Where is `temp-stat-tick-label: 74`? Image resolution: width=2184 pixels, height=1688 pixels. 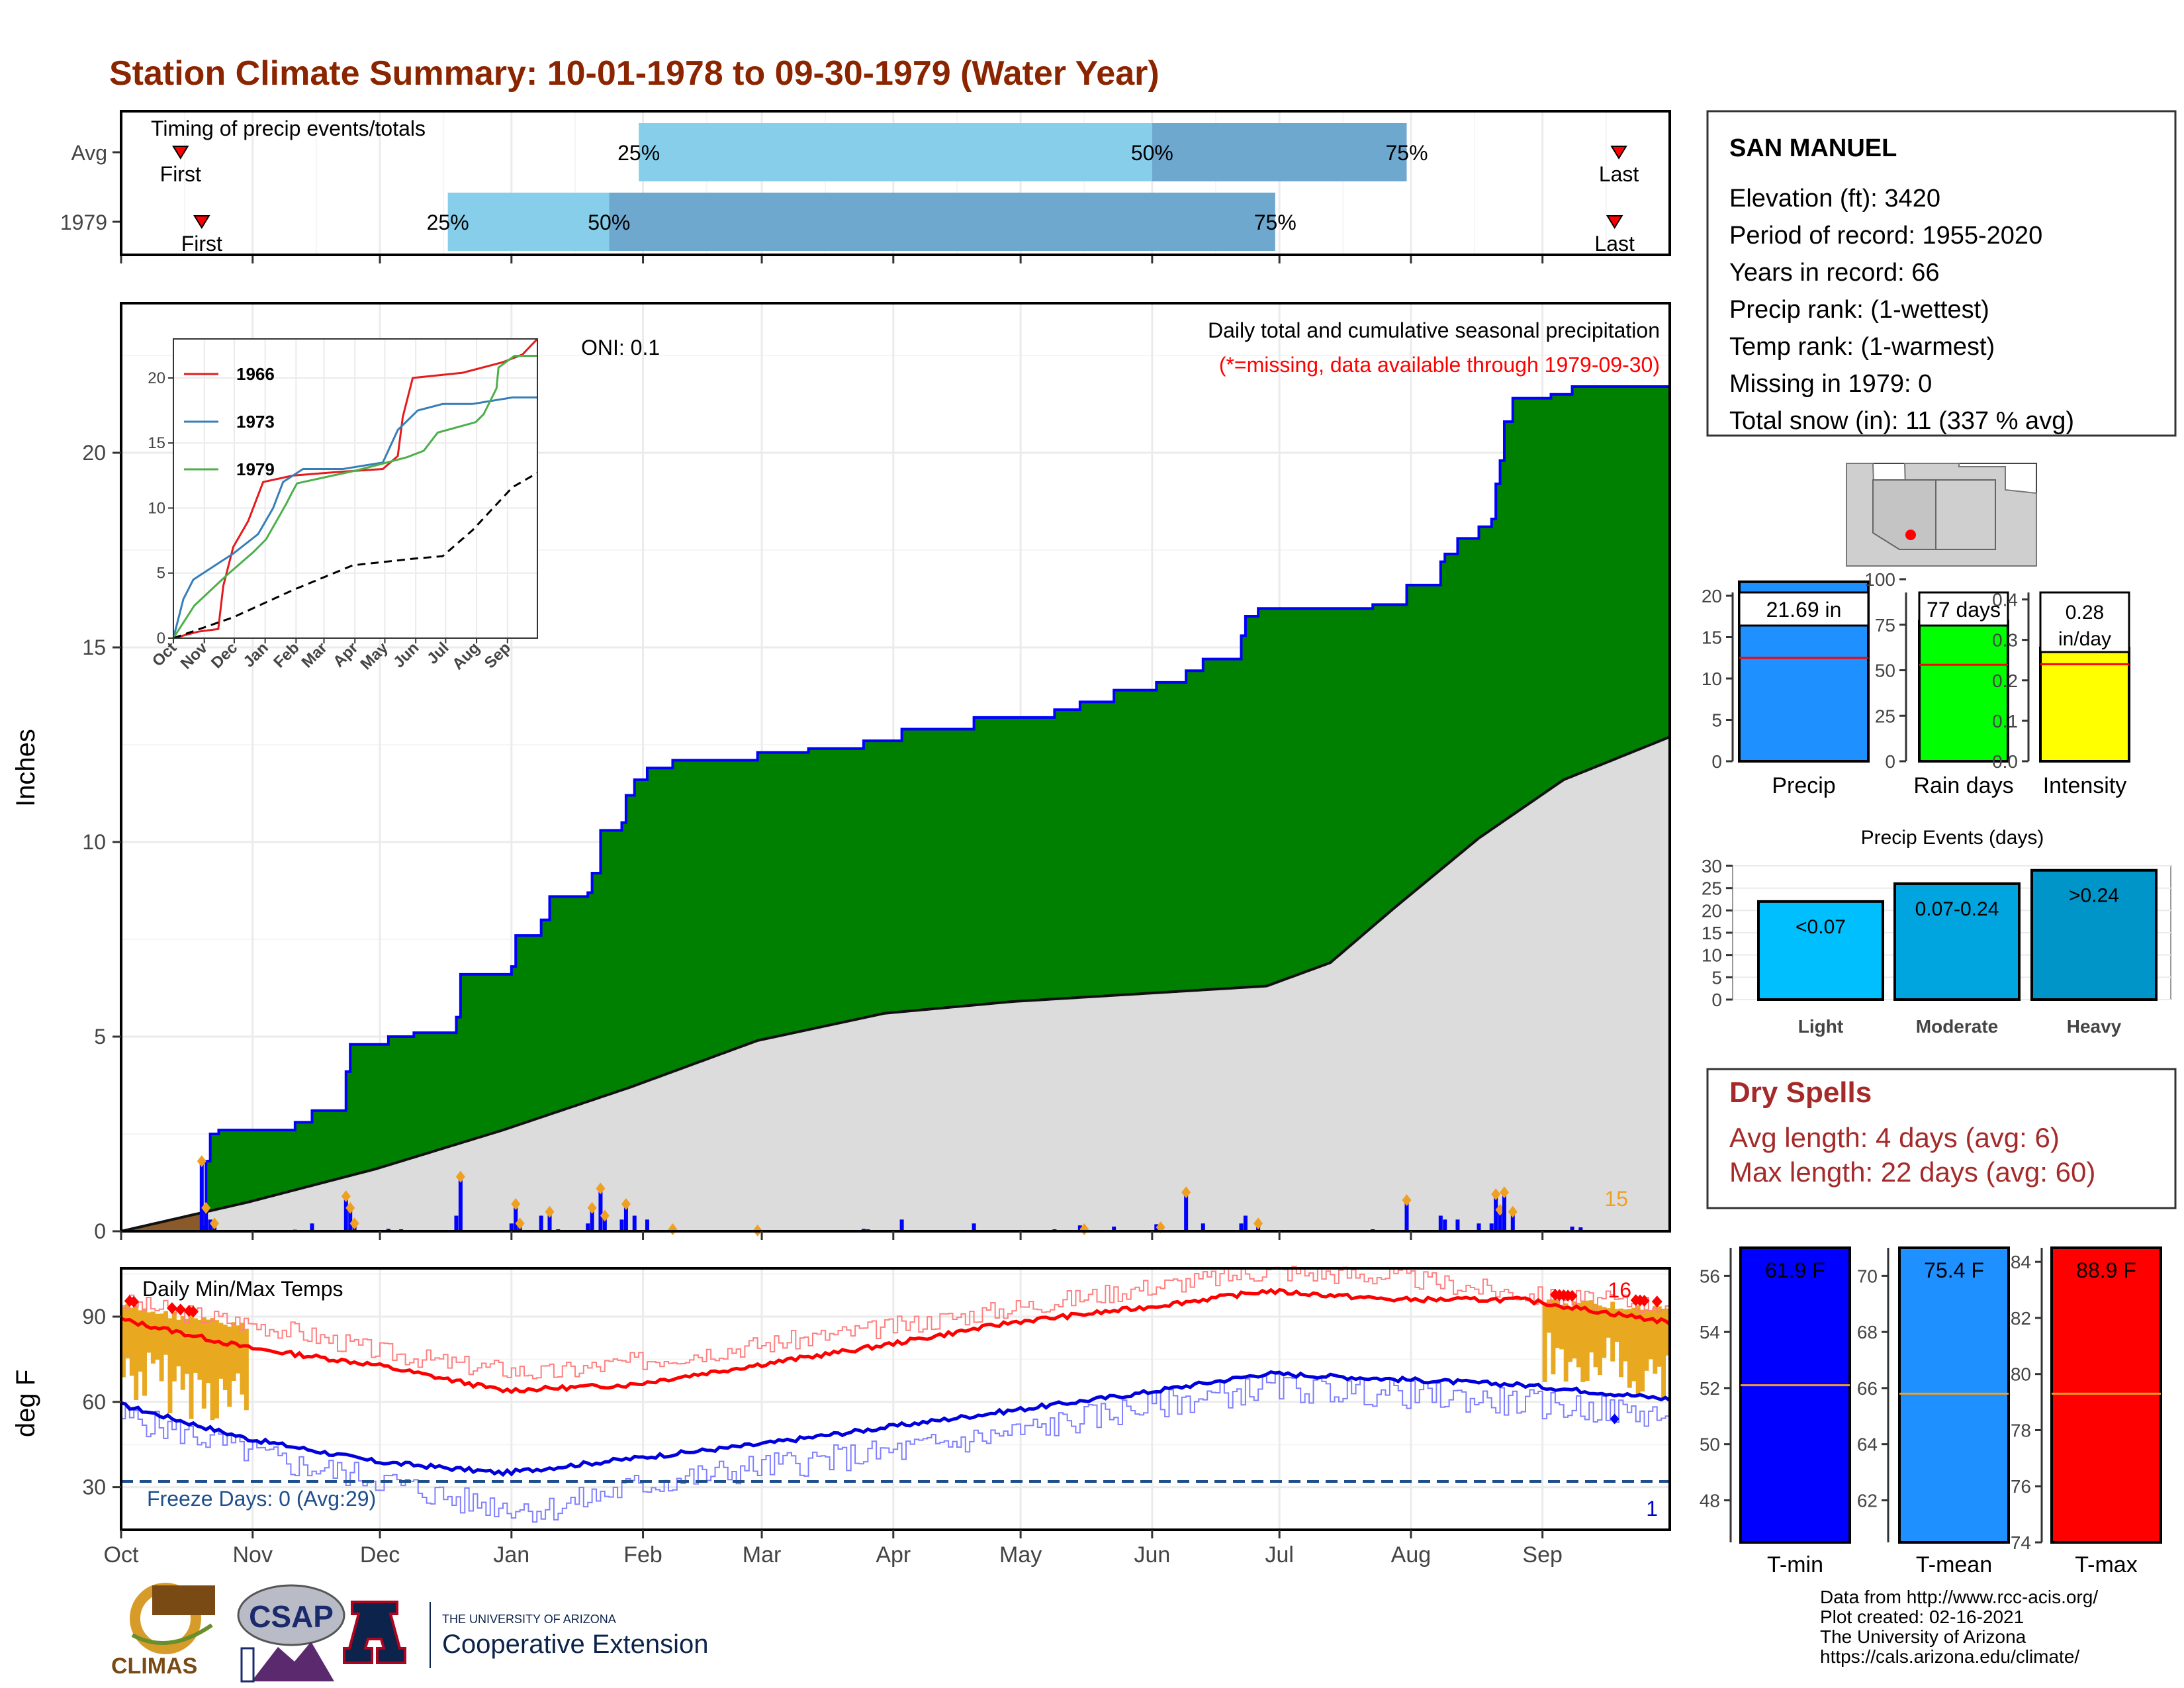 temp-stat-tick-label: 74 is located at coordinates (2021, 1542).